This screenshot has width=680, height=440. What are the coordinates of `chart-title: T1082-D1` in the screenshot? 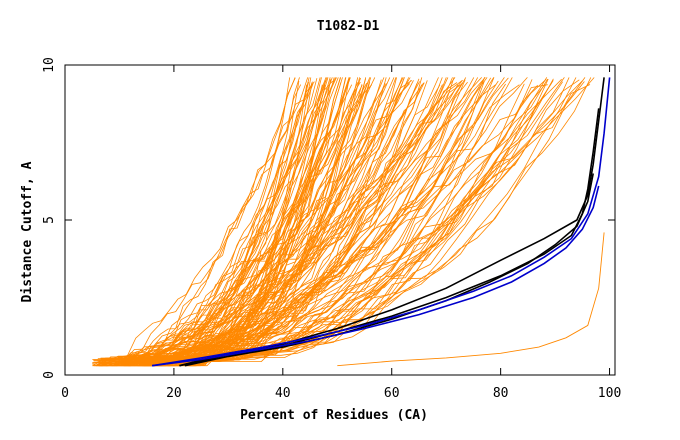 It's located at (348, 26).